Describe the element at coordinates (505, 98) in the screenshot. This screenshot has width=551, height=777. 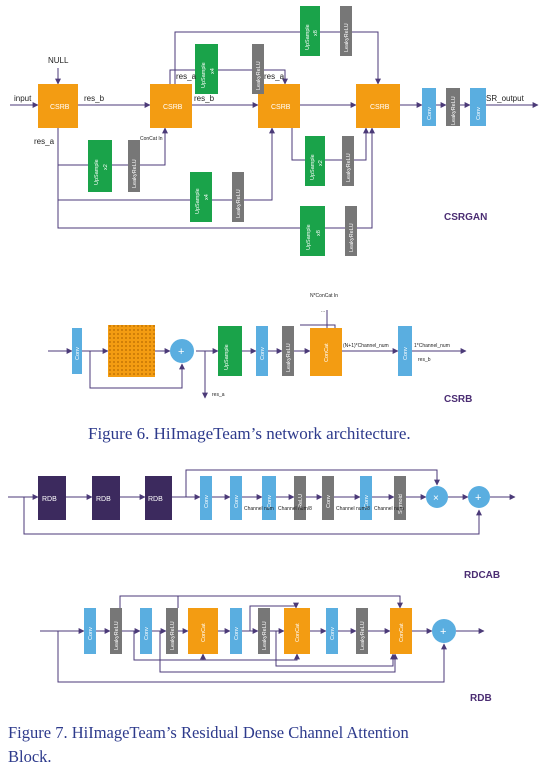
I see `sr-output-label: SR_output` at that location.